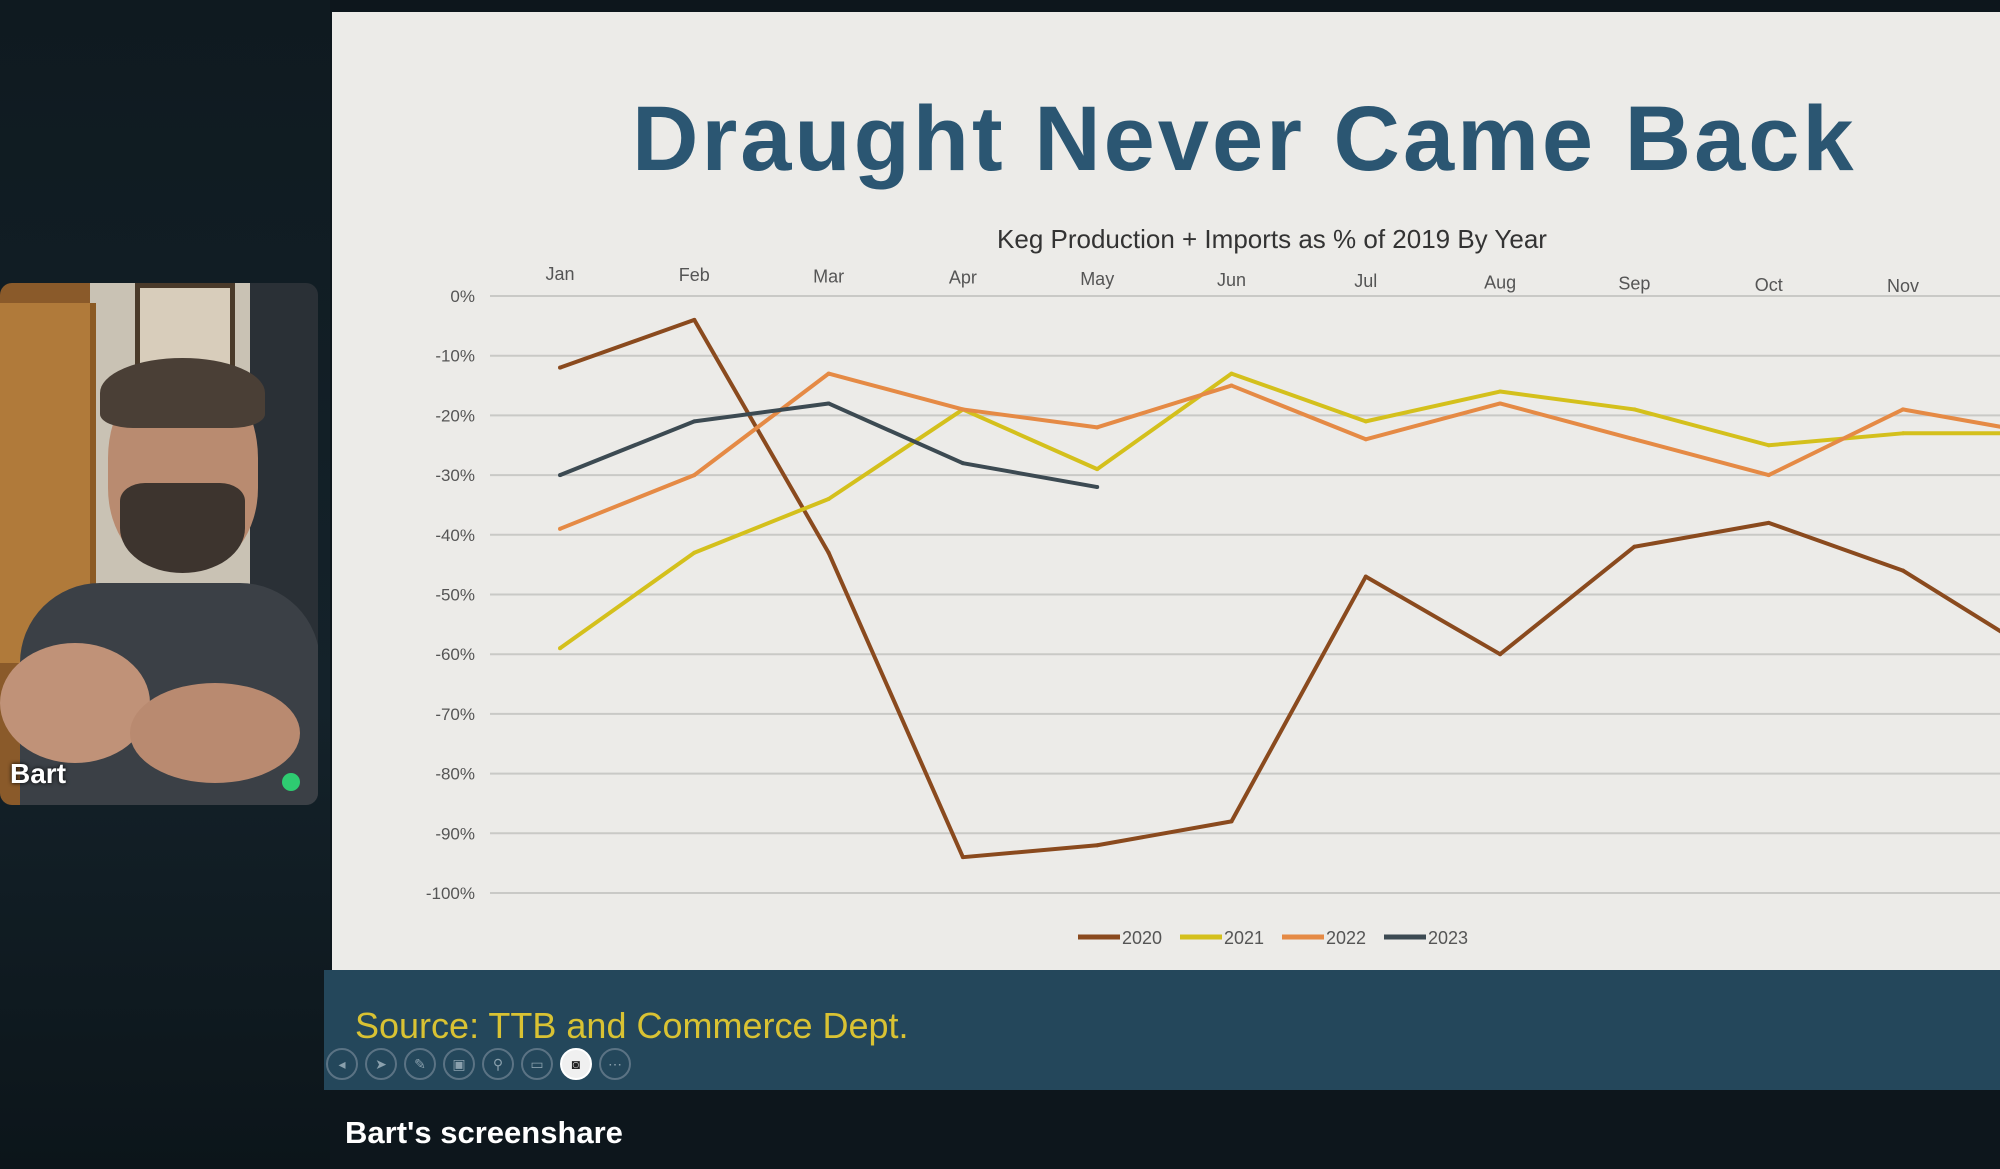 This screenshot has height=1169, width=2000. What do you see at coordinates (455, 714) in the screenshot?
I see `y-tick-label: -70%` at bounding box center [455, 714].